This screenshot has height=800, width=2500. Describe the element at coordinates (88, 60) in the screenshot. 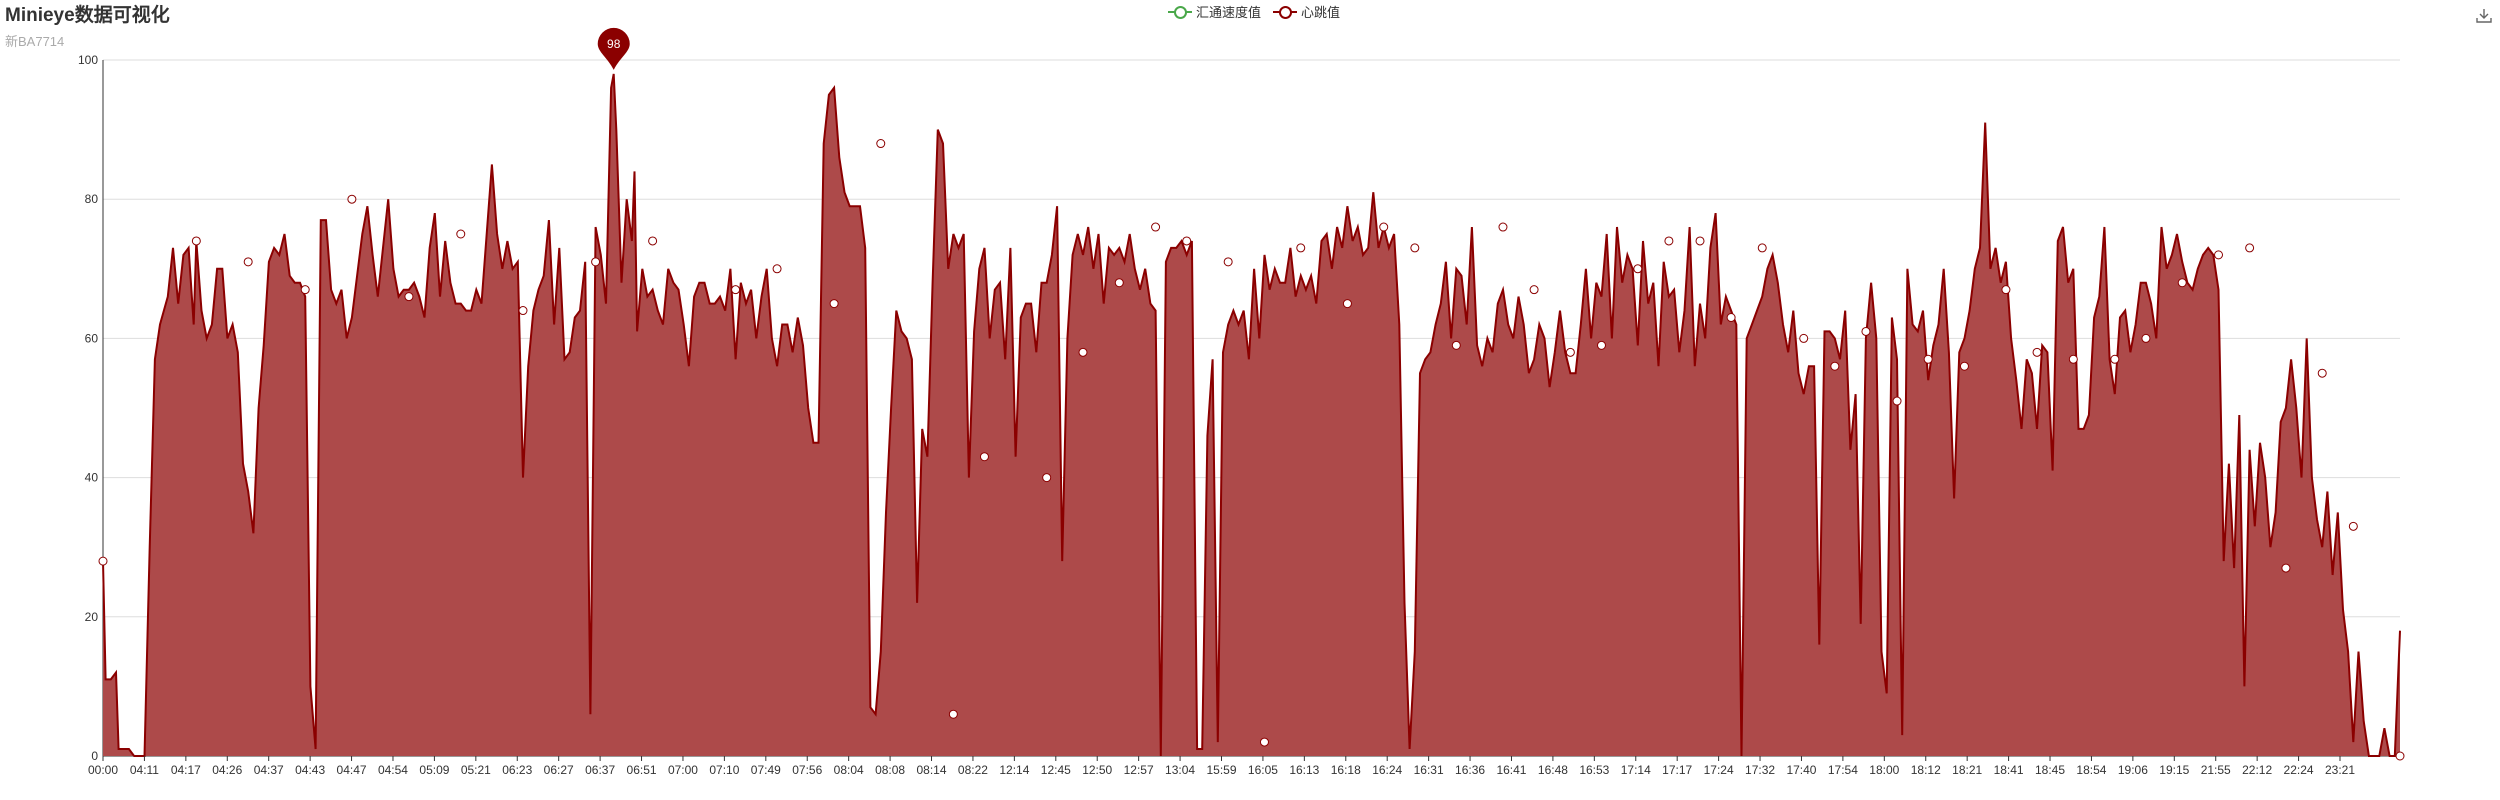

I see `y-tick-label: 100` at that location.